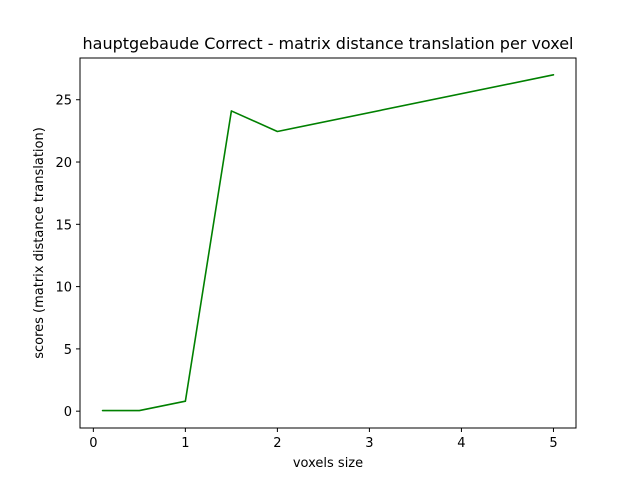 The width and height of the screenshot is (640, 480). What do you see at coordinates (63, 225) in the screenshot?
I see `y-tick-label: 15` at bounding box center [63, 225].